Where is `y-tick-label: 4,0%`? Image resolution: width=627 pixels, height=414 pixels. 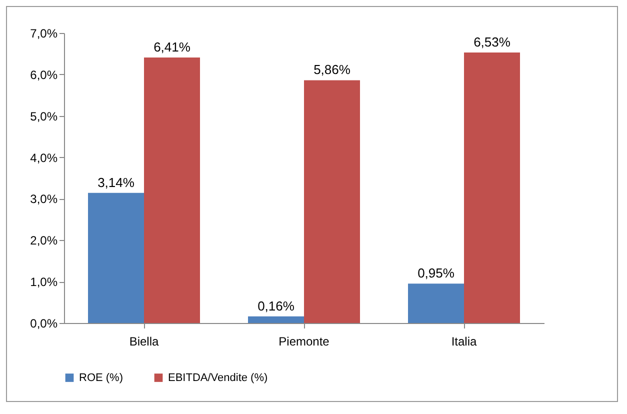 y-tick-label: 4,0% is located at coordinates (44, 157).